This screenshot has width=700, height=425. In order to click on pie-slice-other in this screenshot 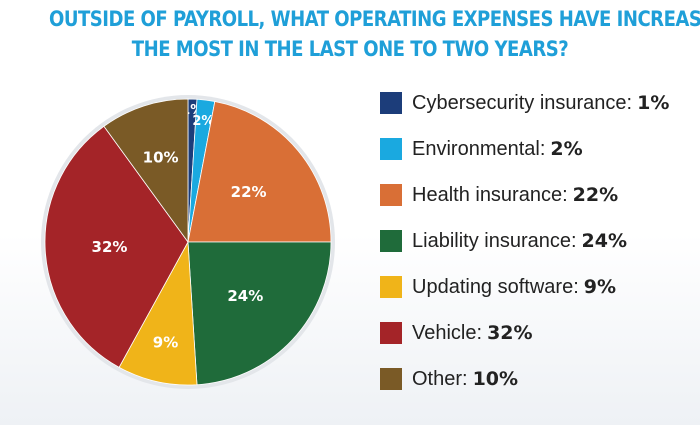, I will do `click(146, 171)`.